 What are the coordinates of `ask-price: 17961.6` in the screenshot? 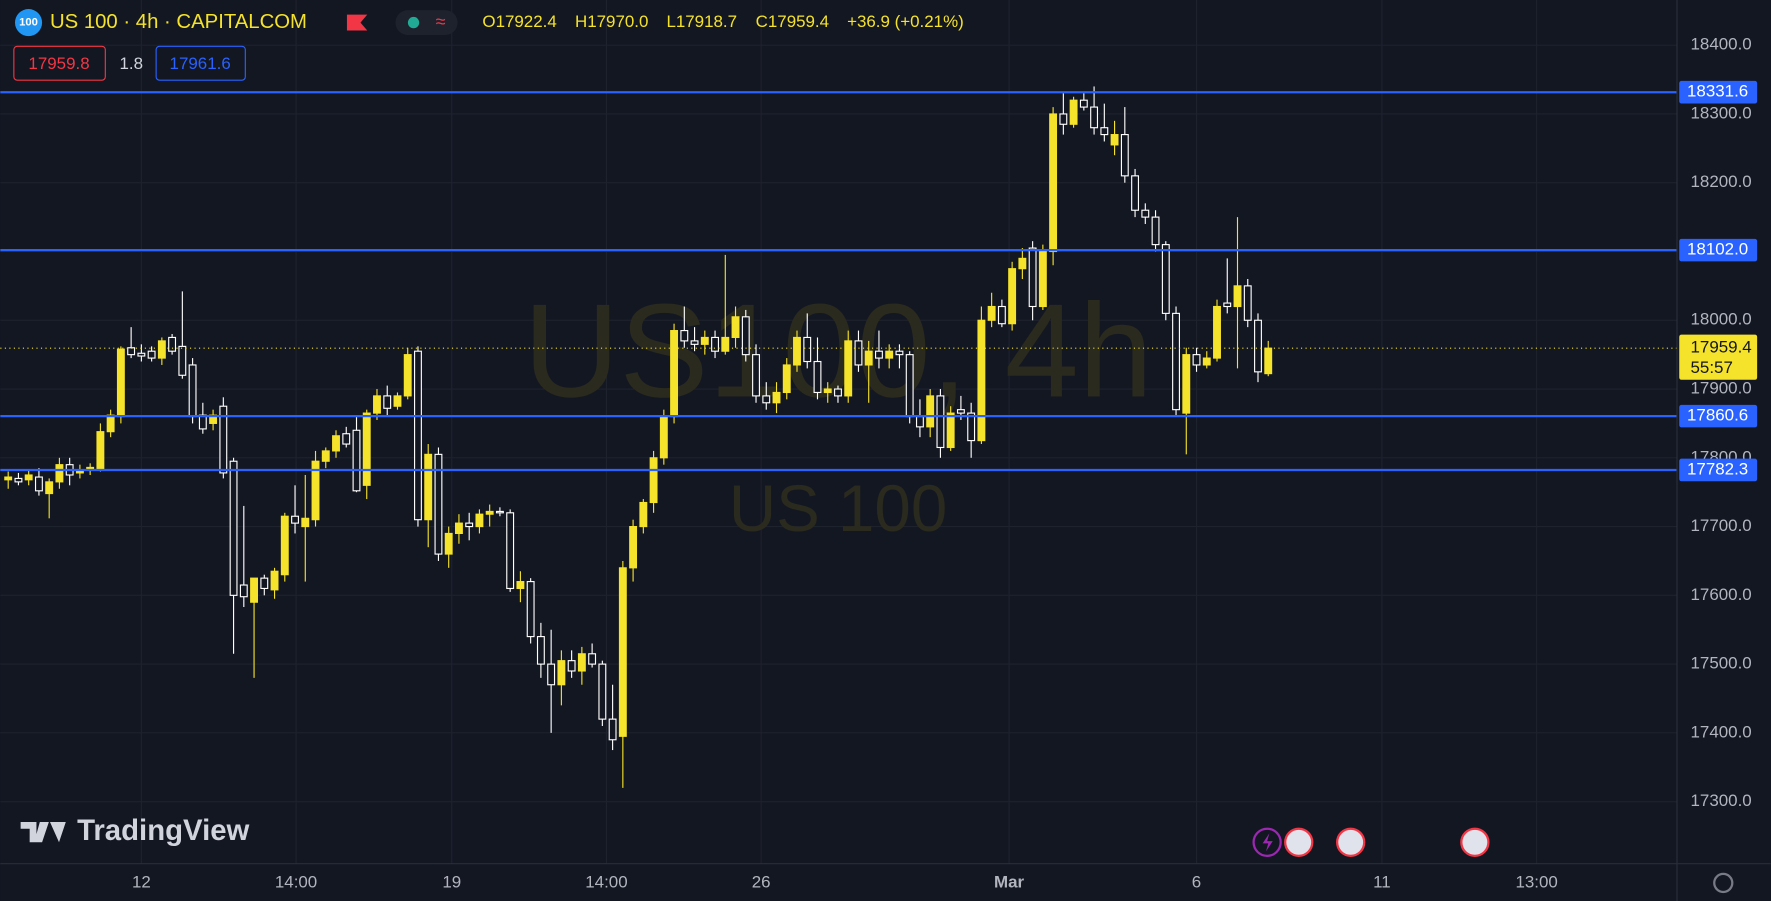 It's located at (200, 63).